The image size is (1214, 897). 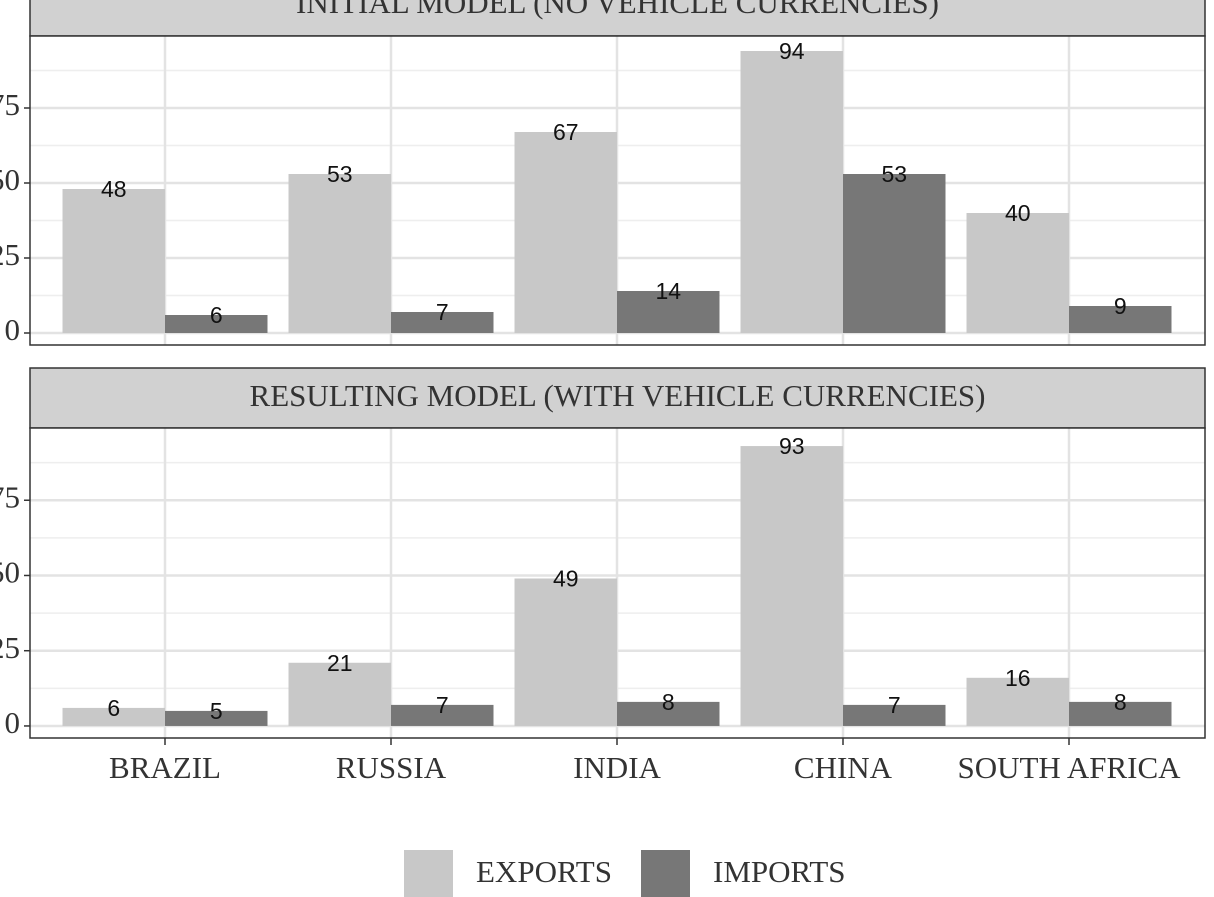 What do you see at coordinates (779, 871) in the screenshot?
I see `legend-label: IMPORTS` at bounding box center [779, 871].